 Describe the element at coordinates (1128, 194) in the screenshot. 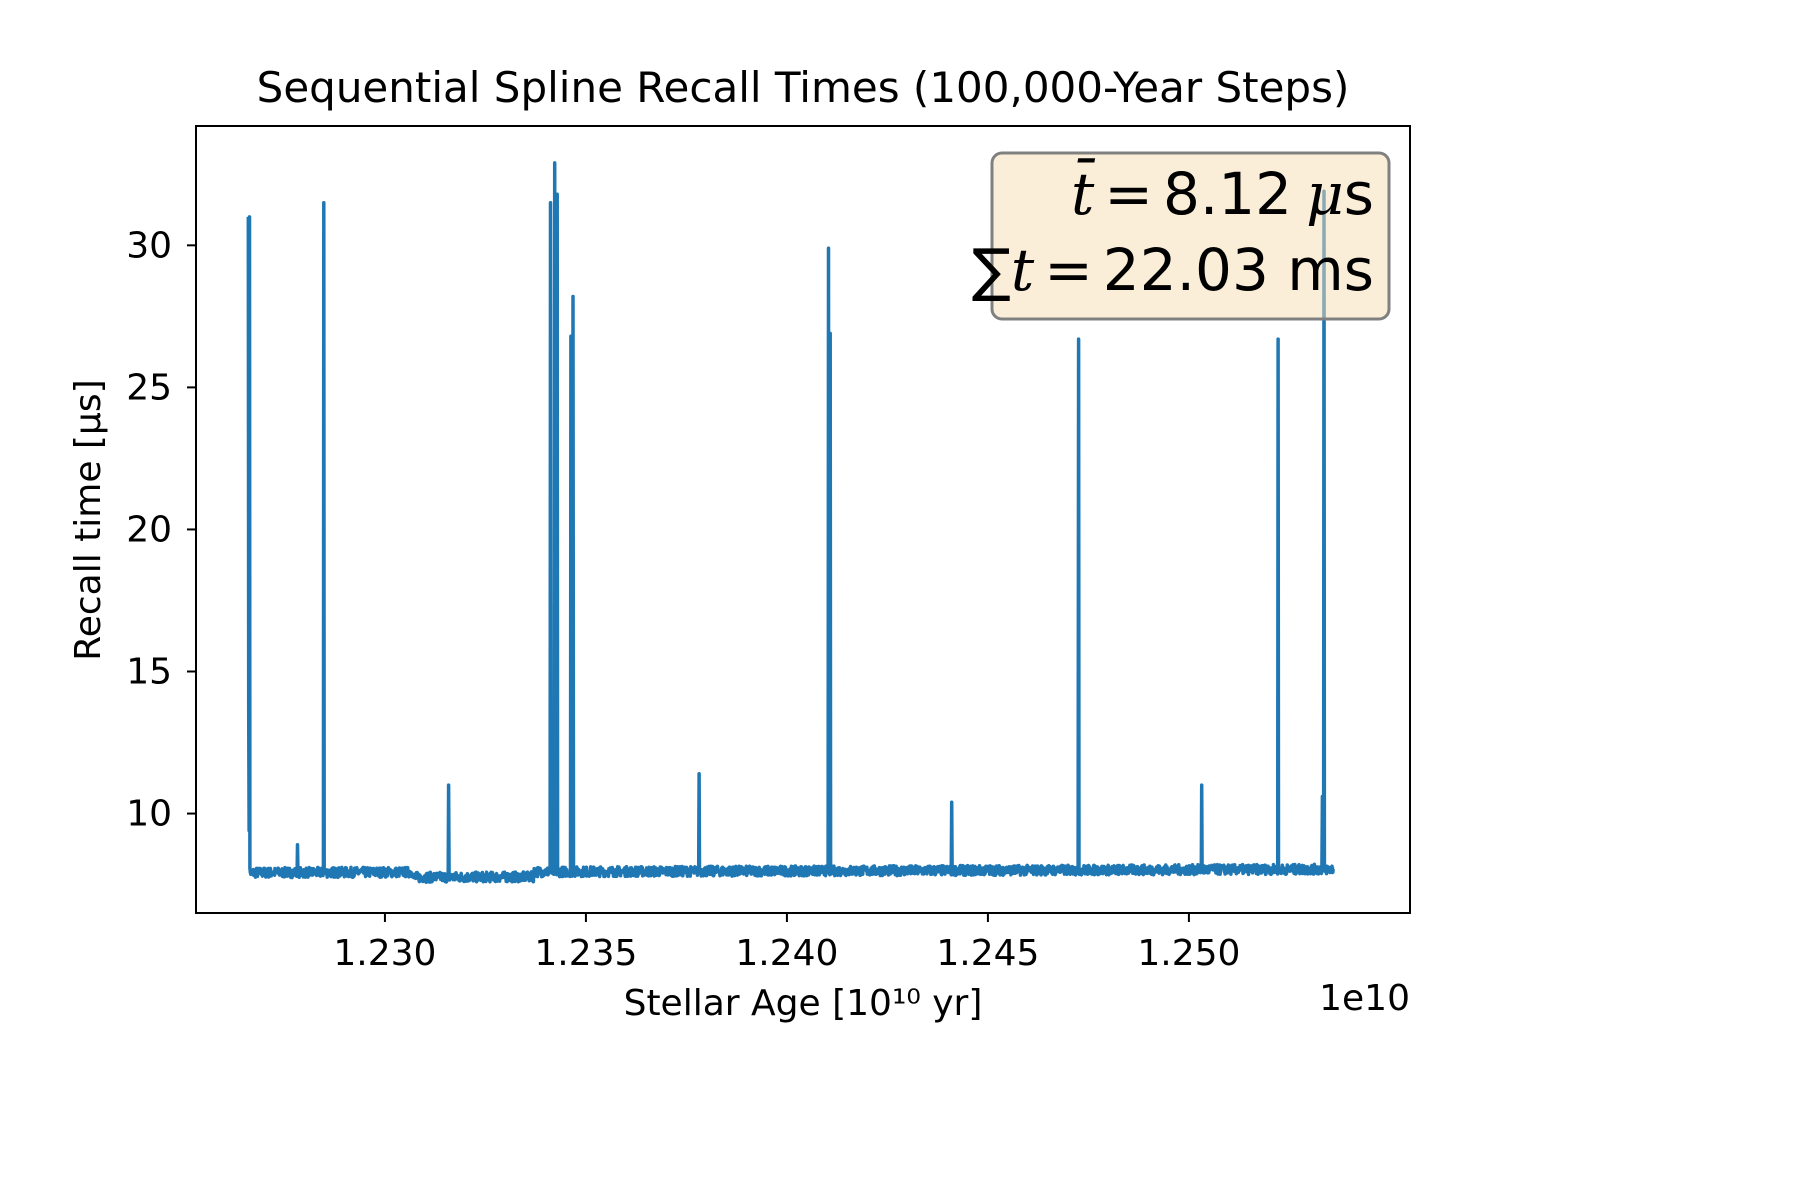

I see `mean-equals: =` at that location.